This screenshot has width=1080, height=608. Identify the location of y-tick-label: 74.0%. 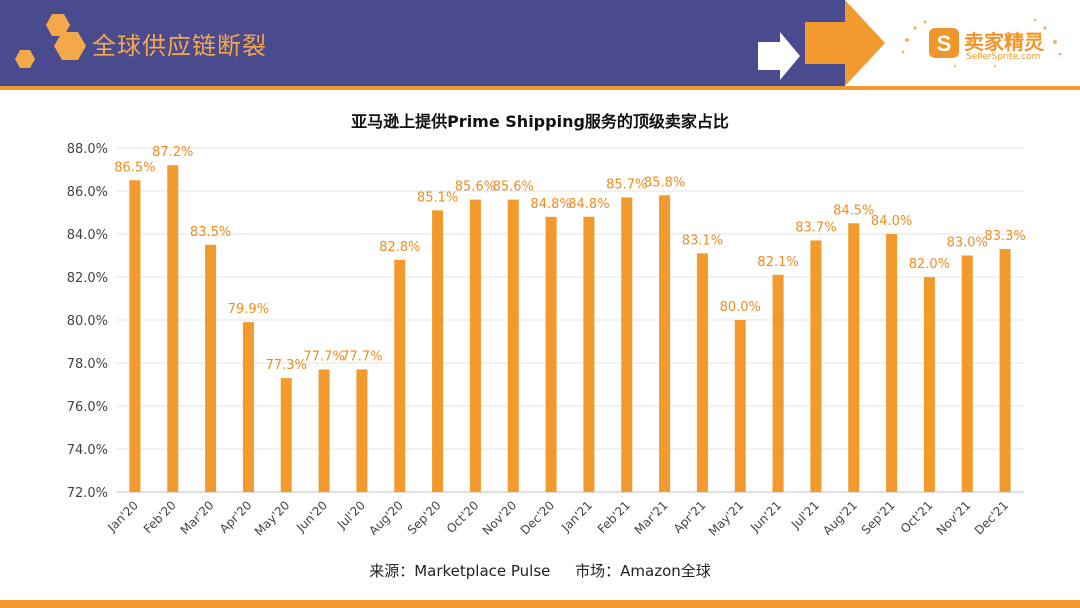
(87, 450).